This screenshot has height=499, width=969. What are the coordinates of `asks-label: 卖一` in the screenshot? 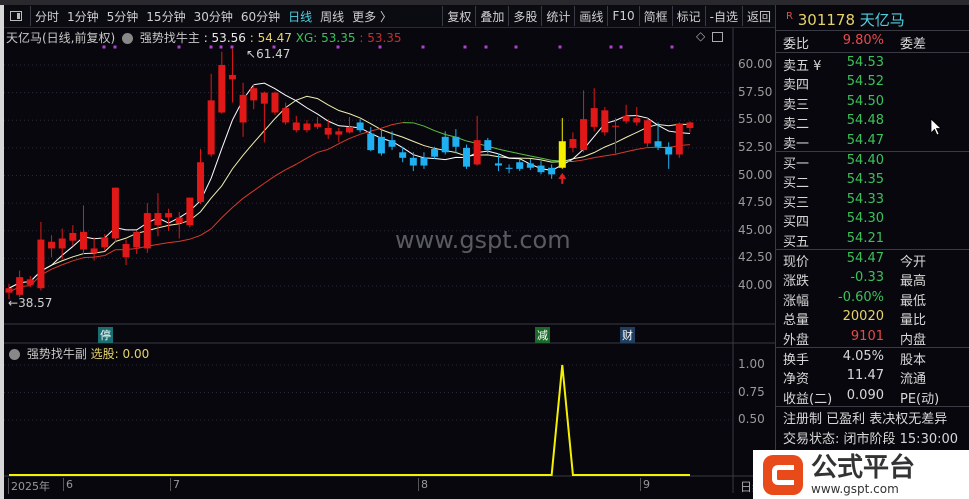 It's located at (796, 144).